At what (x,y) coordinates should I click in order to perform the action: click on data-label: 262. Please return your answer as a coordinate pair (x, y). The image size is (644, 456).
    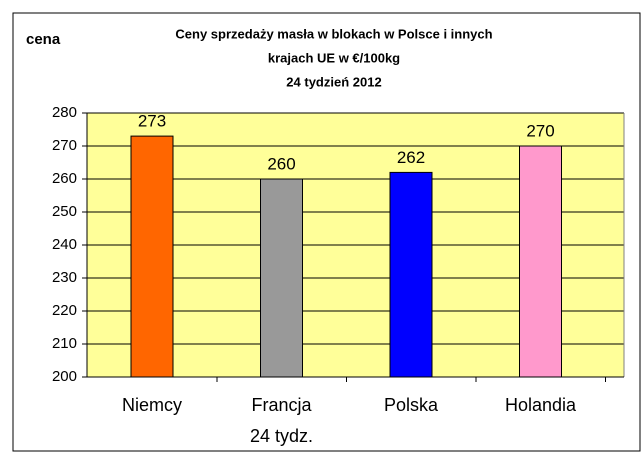
    Looking at the image, I should click on (411, 157).